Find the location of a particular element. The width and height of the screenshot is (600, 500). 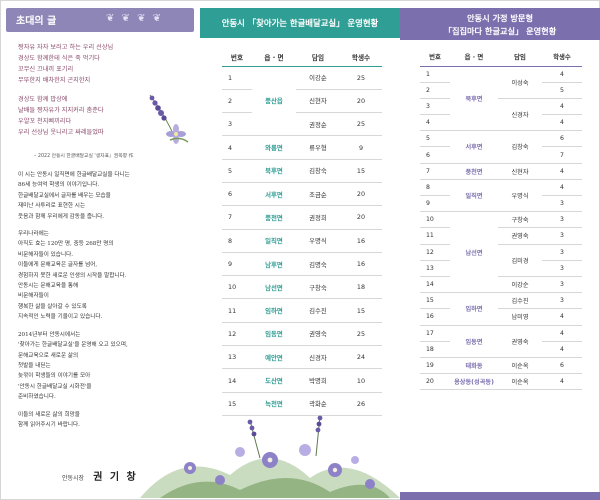

table-row: 10 남선면 구창숙 3 is located at coordinates (501, 252).